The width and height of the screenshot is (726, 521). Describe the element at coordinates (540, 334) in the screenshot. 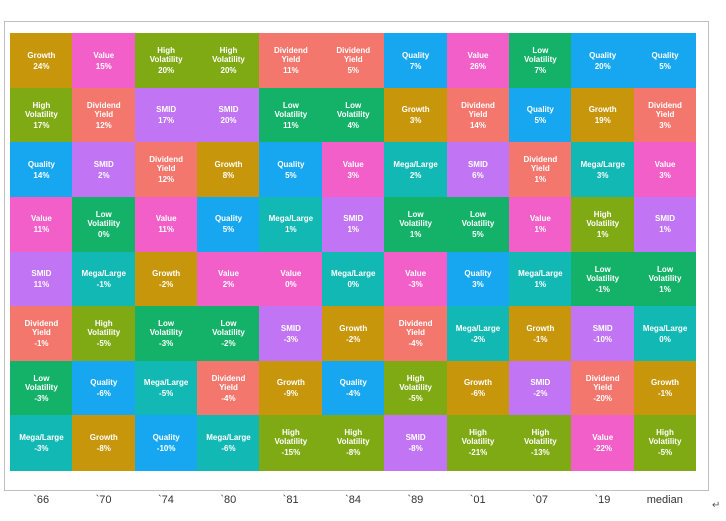

I see `heatmap-cell: Growth -1%` at that location.